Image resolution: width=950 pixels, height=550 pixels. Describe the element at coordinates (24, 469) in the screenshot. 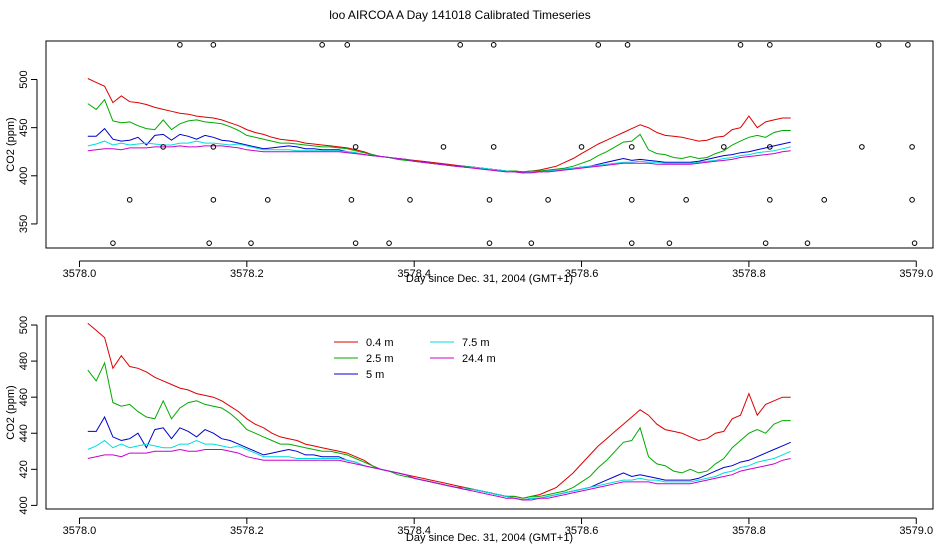

I see `y-tick-label: 420` at that location.